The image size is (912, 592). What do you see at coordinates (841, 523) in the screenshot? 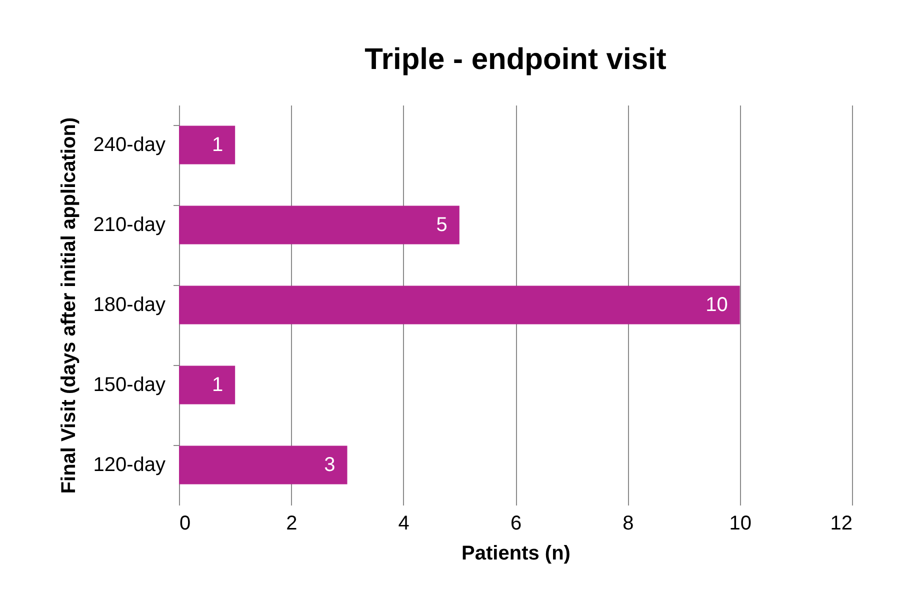
I see `x-tick-label: 12` at bounding box center [841, 523].